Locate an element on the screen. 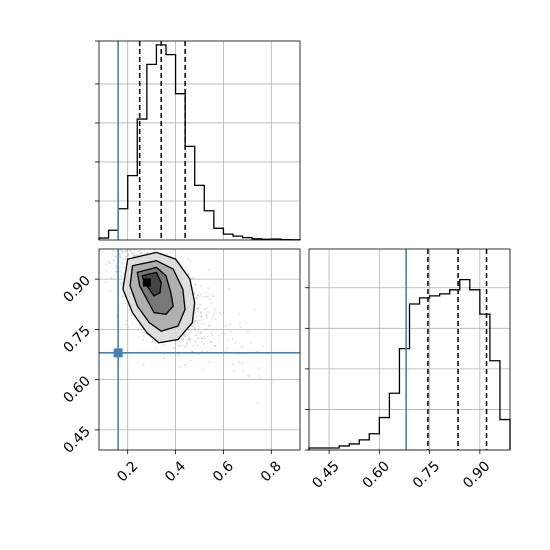 The width and height of the screenshot is (550, 550). histogram-y-tick-marks is located at coordinates (307, 369).